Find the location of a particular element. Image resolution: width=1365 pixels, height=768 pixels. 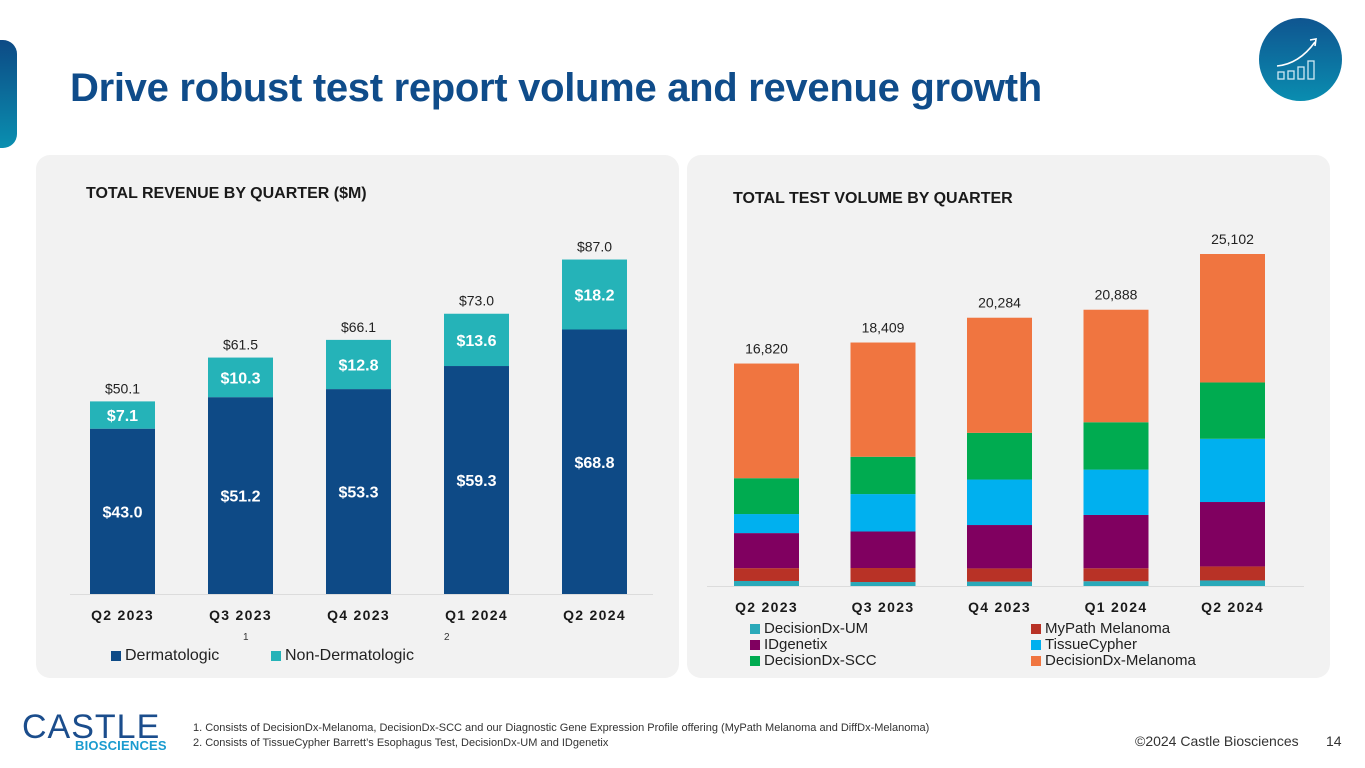

bar-mypath-melanoma-q3-2023 is located at coordinates (883, 575).